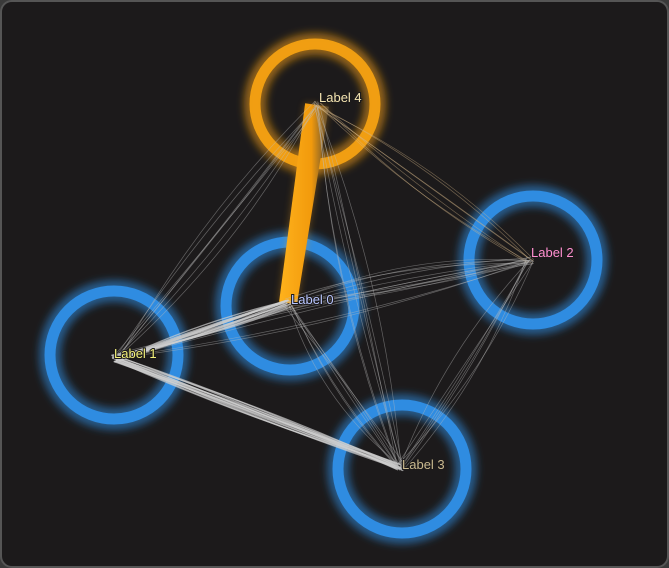 This screenshot has width=669, height=568. What do you see at coordinates (423, 464) in the screenshot?
I see `node-label-3: Label 3` at bounding box center [423, 464].